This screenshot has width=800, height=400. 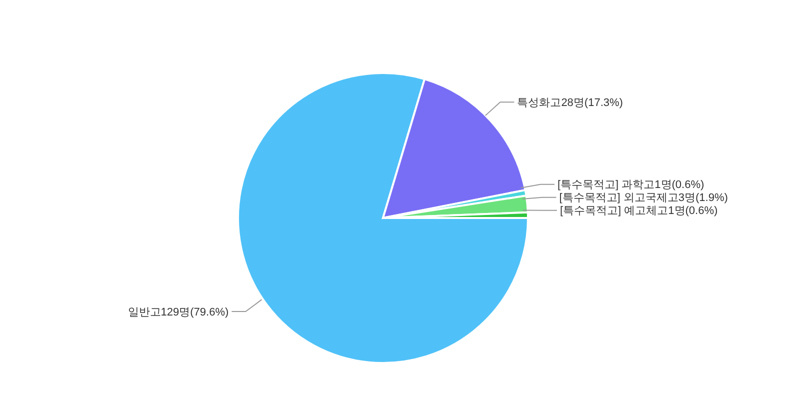 What do you see at coordinates (194, 312) in the screenshot?
I see `data-label: 129명(79.6%)` at bounding box center [194, 312].